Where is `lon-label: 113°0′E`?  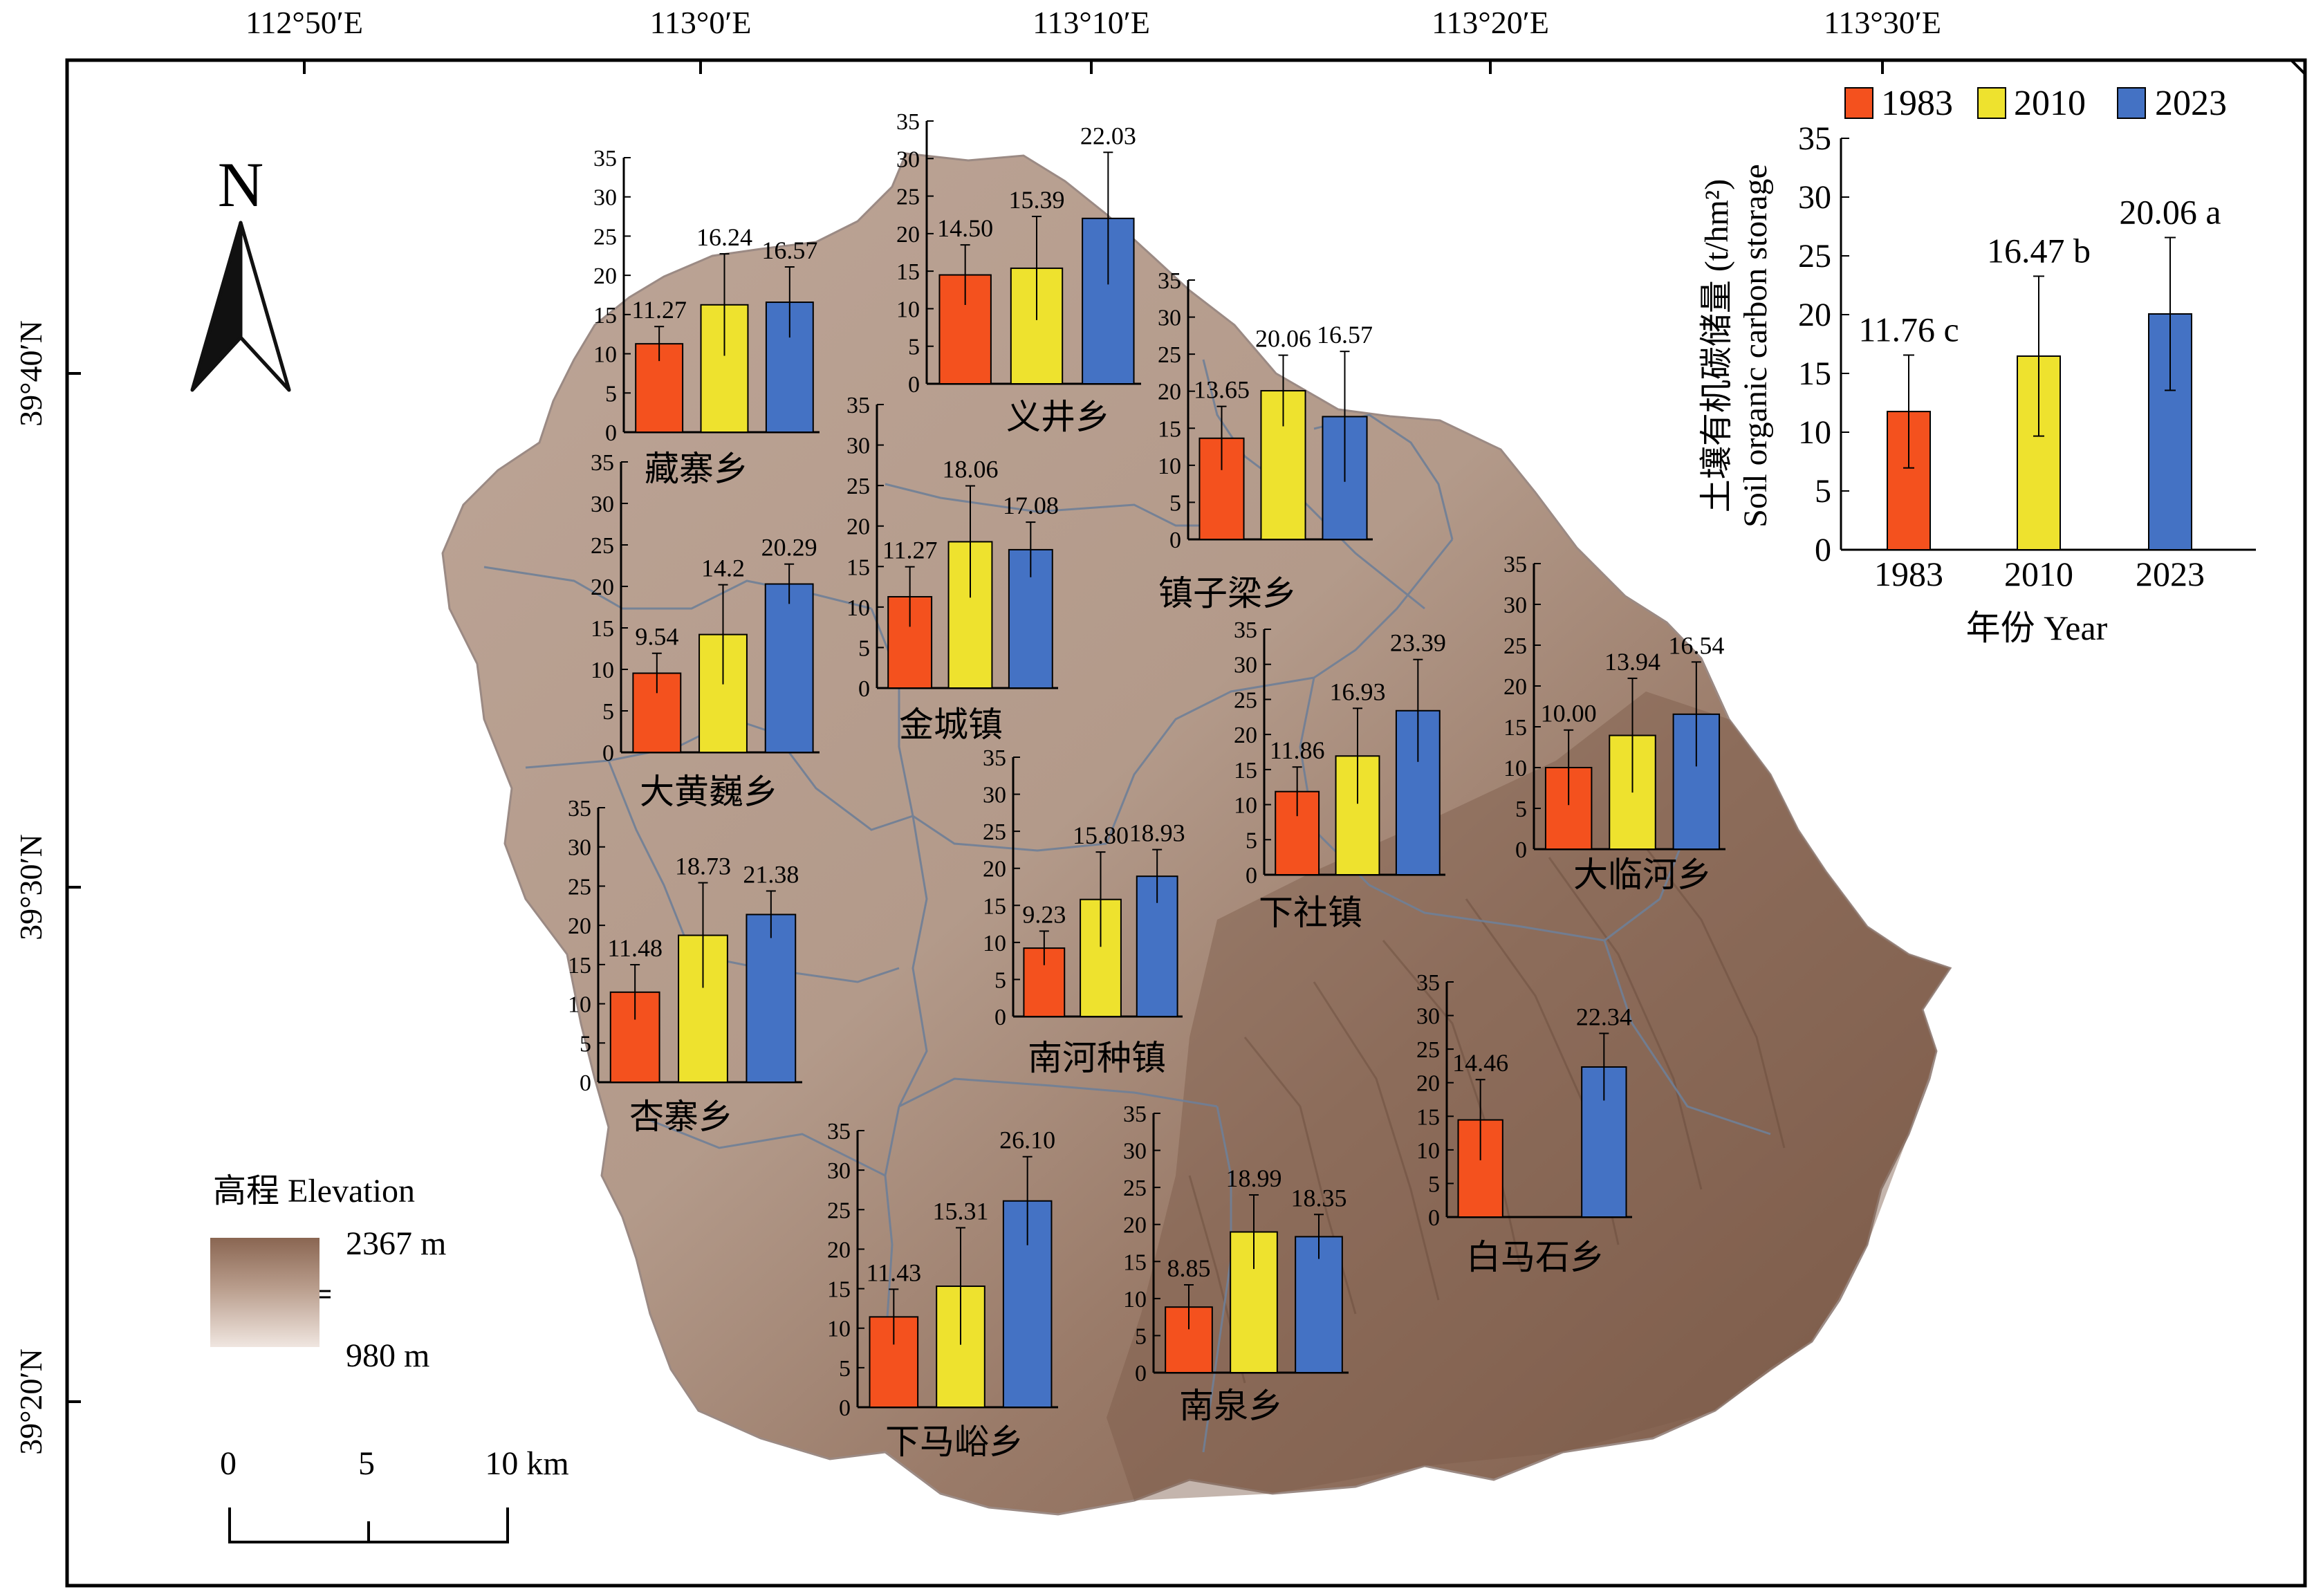 lon-label: 113°0′E is located at coordinates (701, 22).